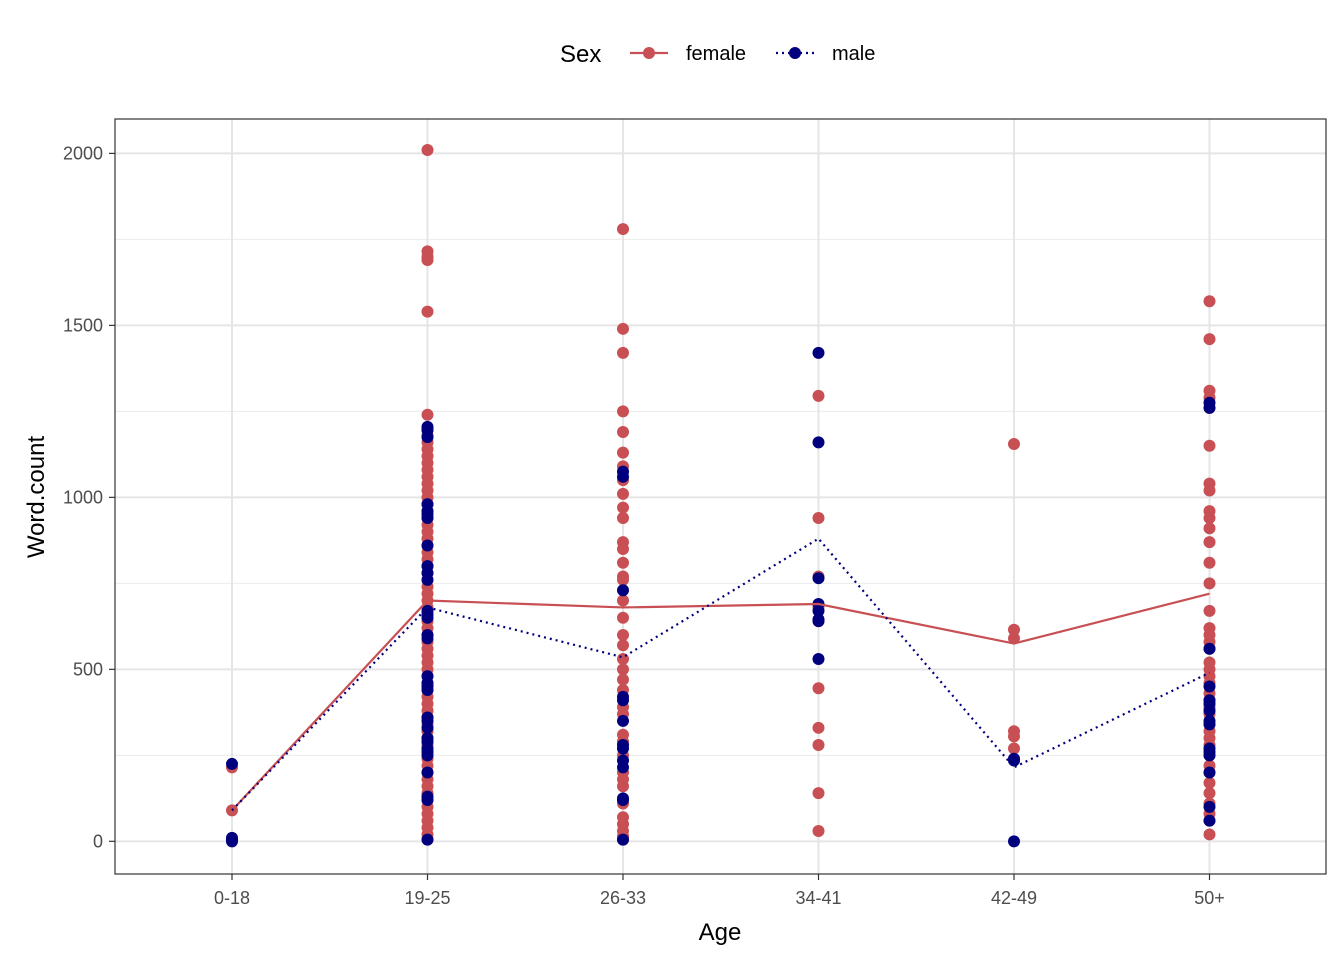 Image resolution: width=1344 pixels, height=960 pixels. What do you see at coordinates (1209, 898) in the screenshot?
I see `x-tick-label: 50+` at bounding box center [1209, 898].